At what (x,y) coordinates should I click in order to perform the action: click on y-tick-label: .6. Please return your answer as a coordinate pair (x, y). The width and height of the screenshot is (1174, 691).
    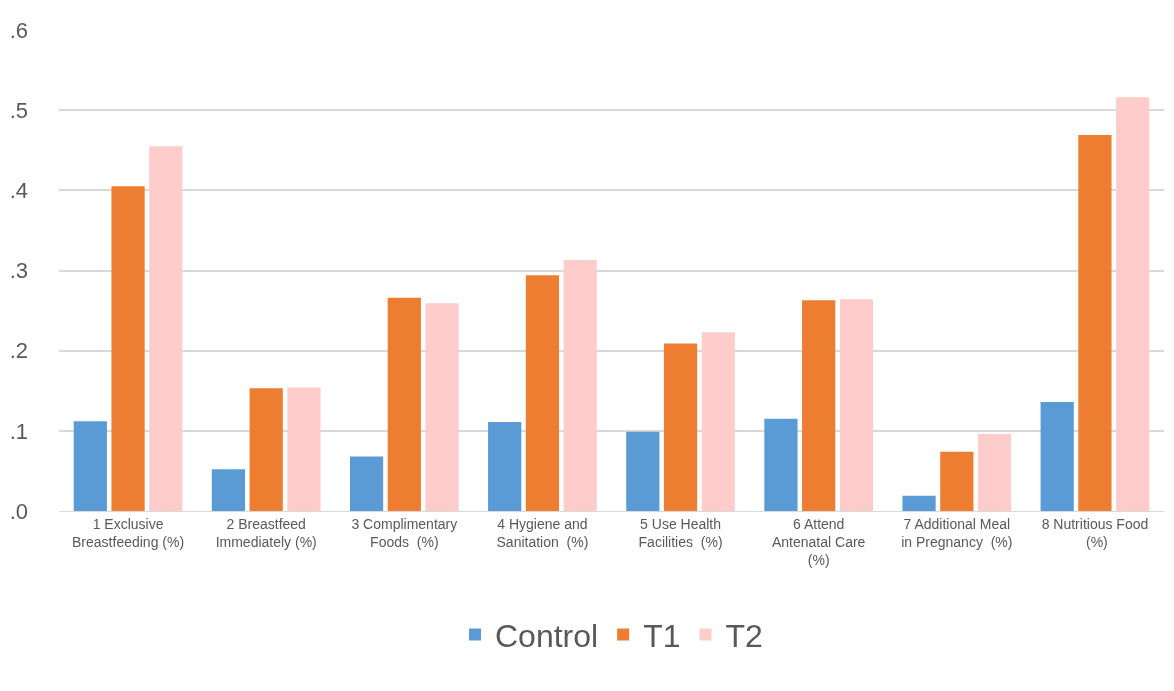
    Looking at the image, I should click on (18, 30).